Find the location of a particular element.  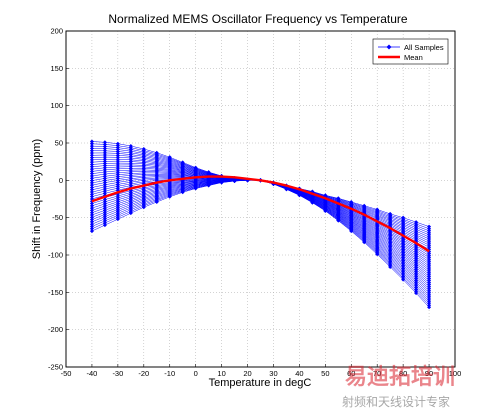

legend-box is located at coordinates (410, 51).